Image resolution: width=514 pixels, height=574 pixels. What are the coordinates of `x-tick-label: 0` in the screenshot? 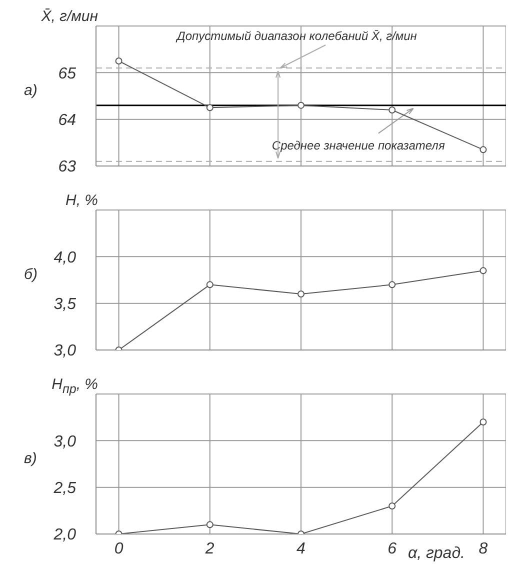 It's located at (119, 549).